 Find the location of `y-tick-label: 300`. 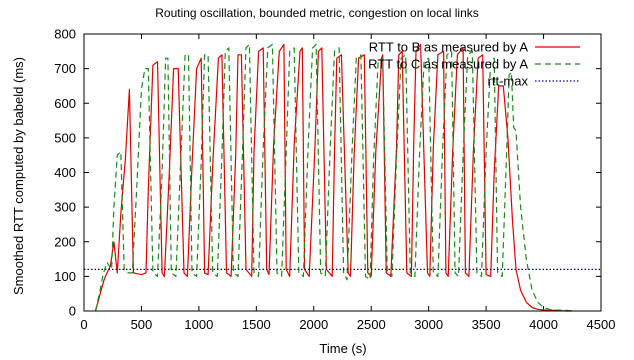

y-tick-label: 300 is located at coordinates (65, 207).